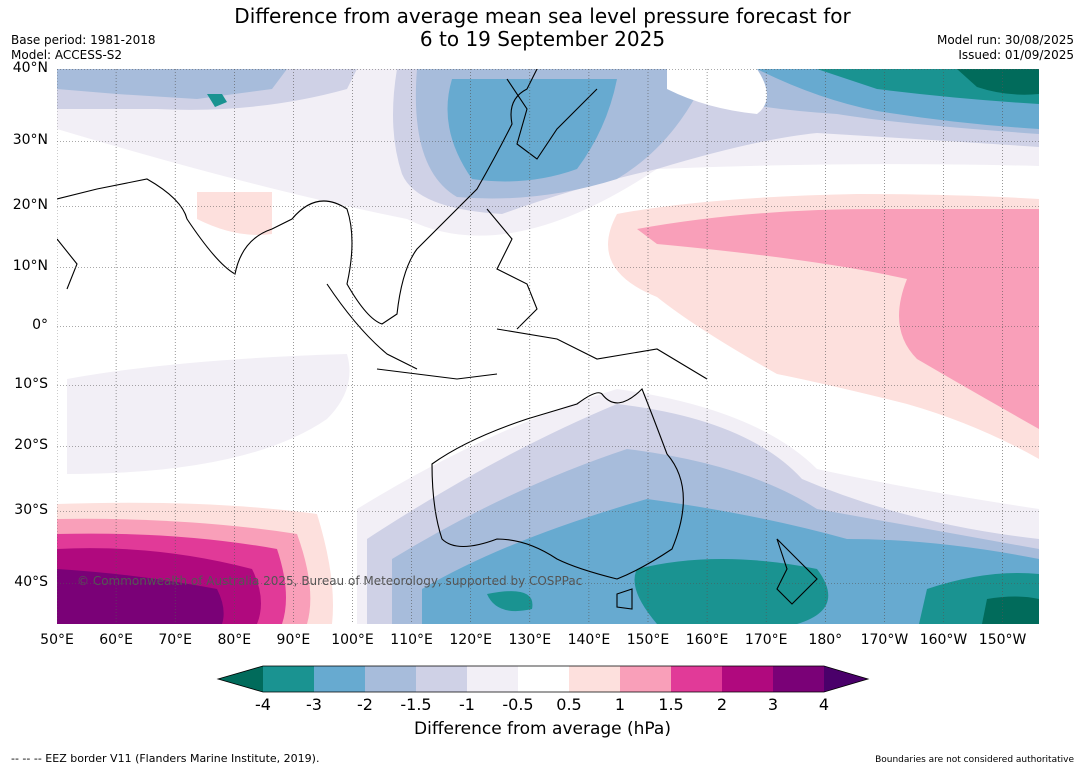  I want to click on lon-label: 160°E, so click(707, 640).